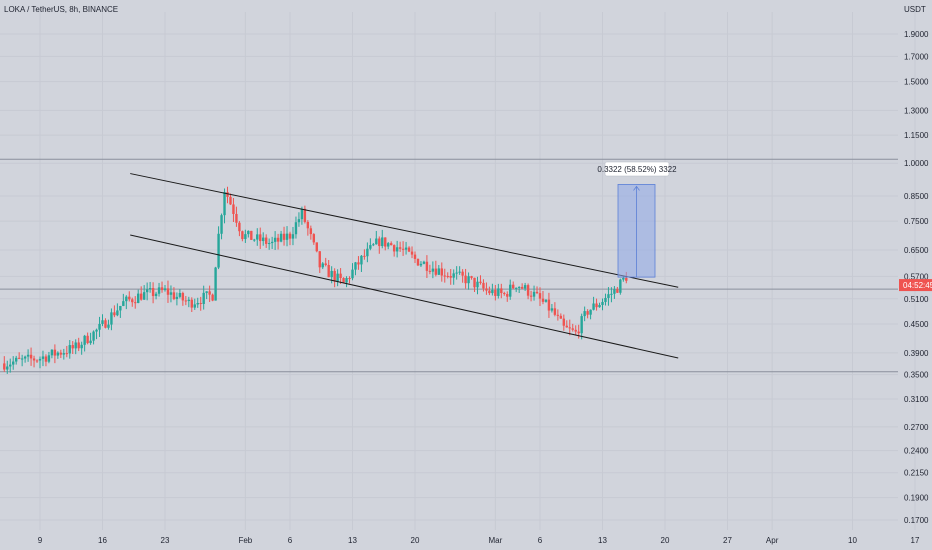 This screenshot has width=932, height=550. Describe the element at coordinates (495, 540) in the screenshot. I see `time-tick-label: Mar` at that location.